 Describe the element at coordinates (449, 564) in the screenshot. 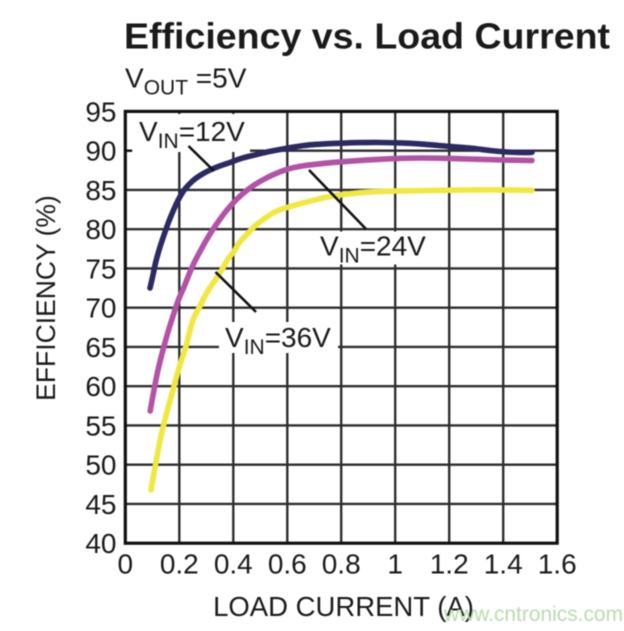

I see `svg-text: 1.2` at that location.